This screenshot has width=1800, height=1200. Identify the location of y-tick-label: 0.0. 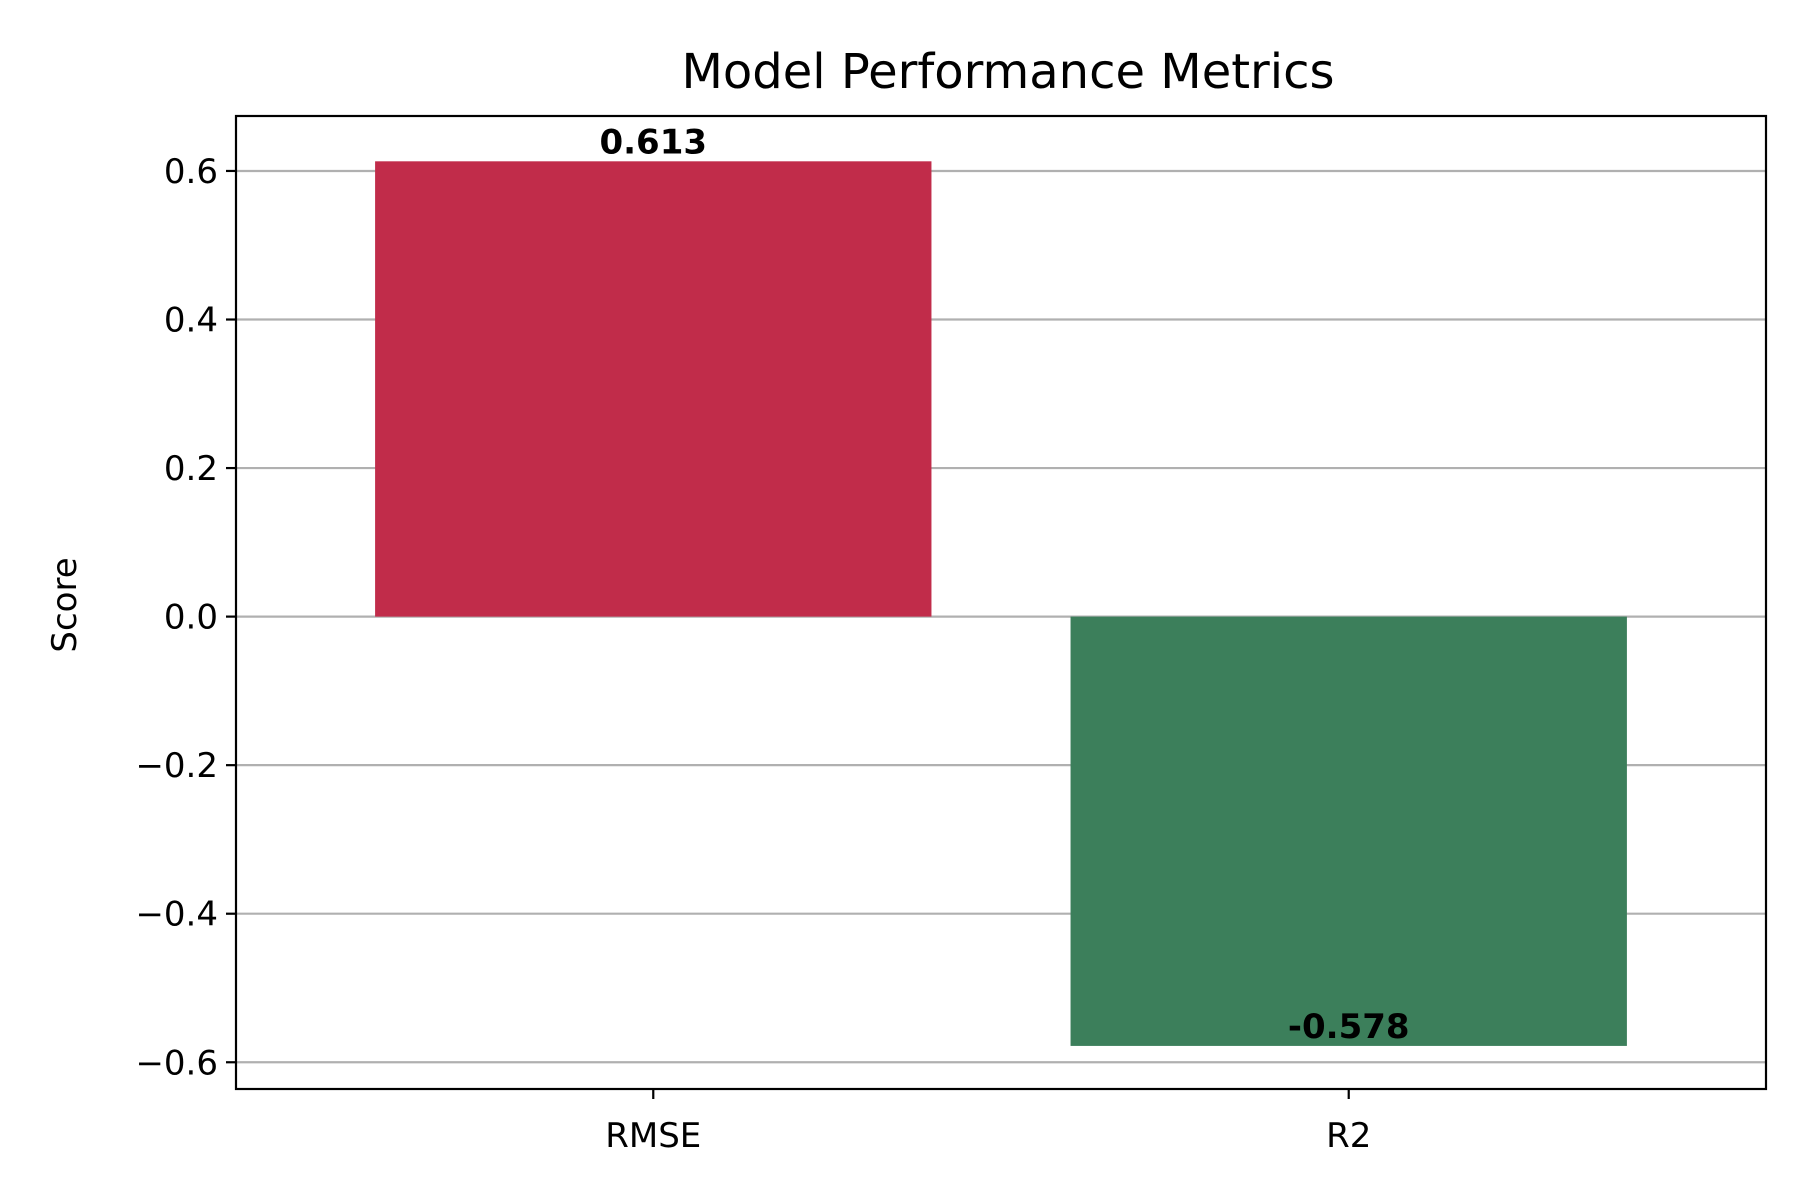
(191, 618).